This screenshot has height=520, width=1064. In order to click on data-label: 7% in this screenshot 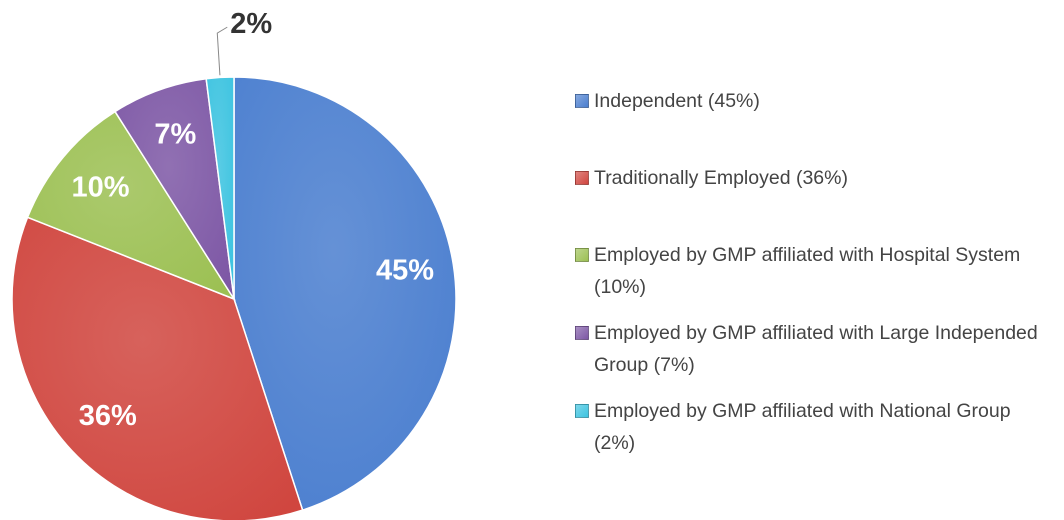, I will do `click(175, 135)`.